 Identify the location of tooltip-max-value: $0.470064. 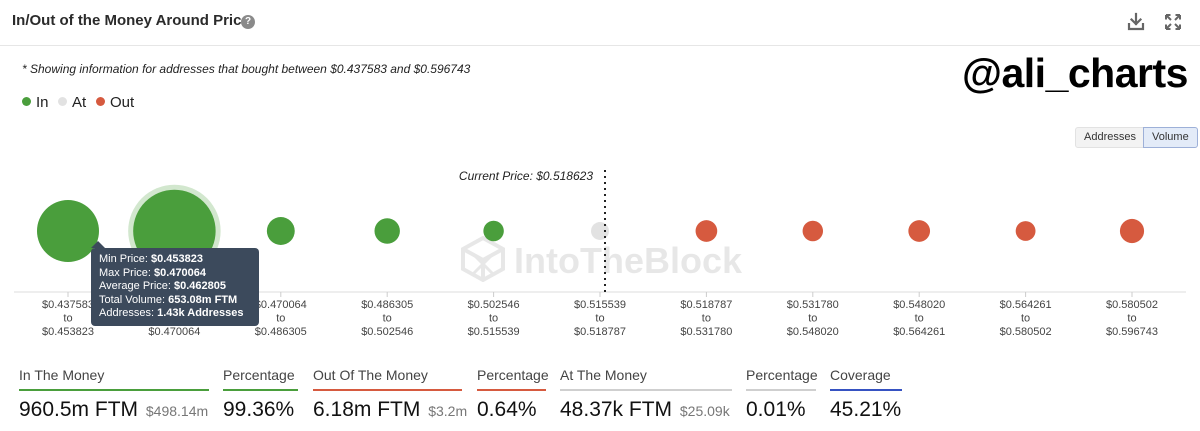
(180, 272).